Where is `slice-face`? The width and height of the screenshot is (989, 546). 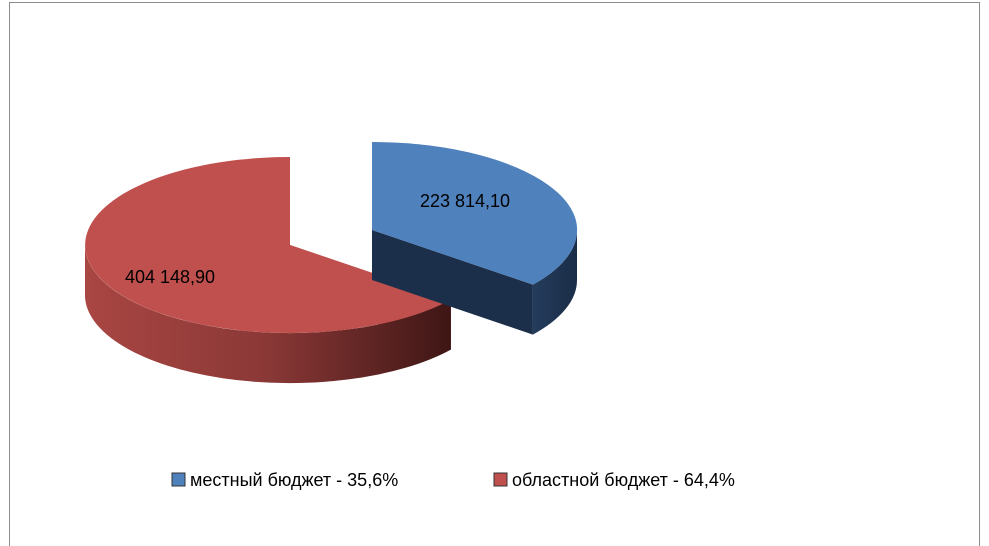 slice-face is located at coordinates (452, 282).